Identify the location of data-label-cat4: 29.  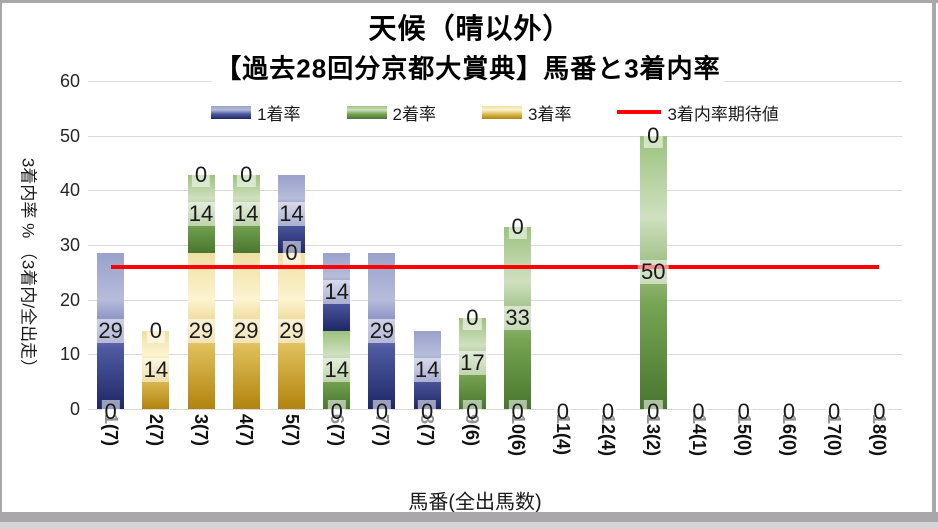
(246, 330).